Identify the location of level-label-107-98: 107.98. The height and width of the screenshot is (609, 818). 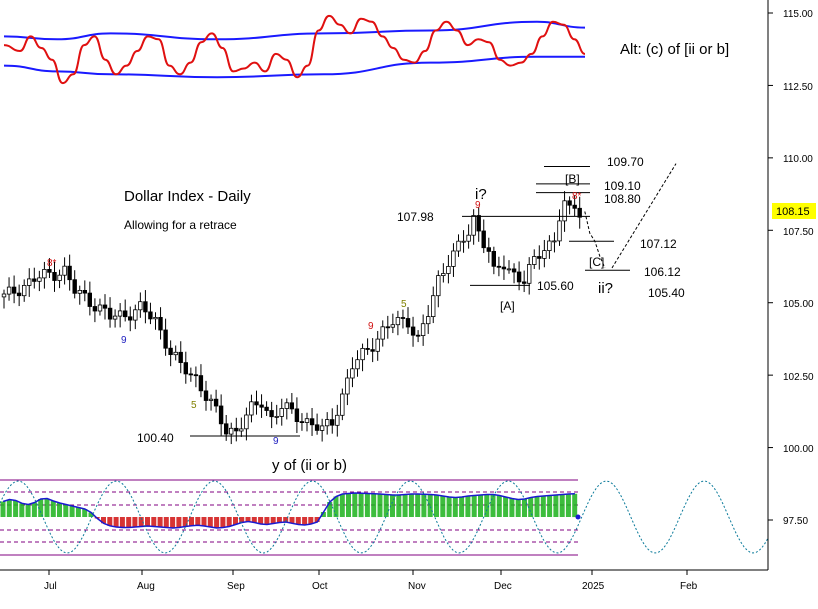
(415, 217).